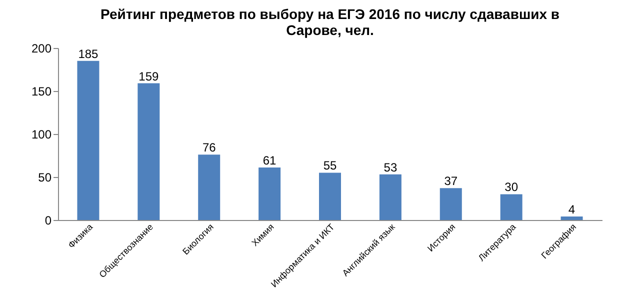  What do you see at coordinates (572, 209) in the screenshot?
I see `data-label: 4` at bounding box center [572, 209].